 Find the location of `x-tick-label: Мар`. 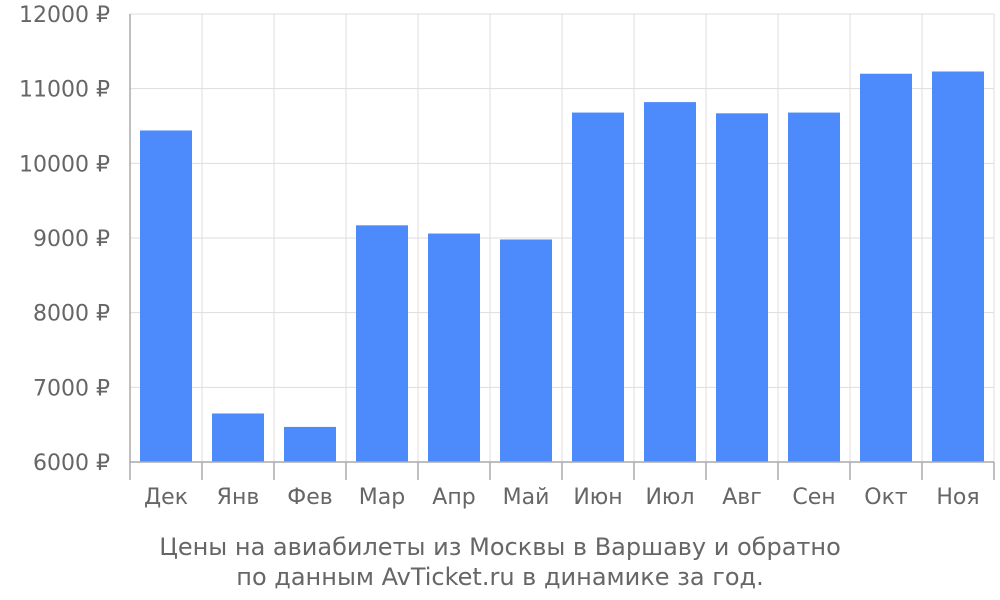

x-tick-label: Мар is located at coordinates (382, 497).